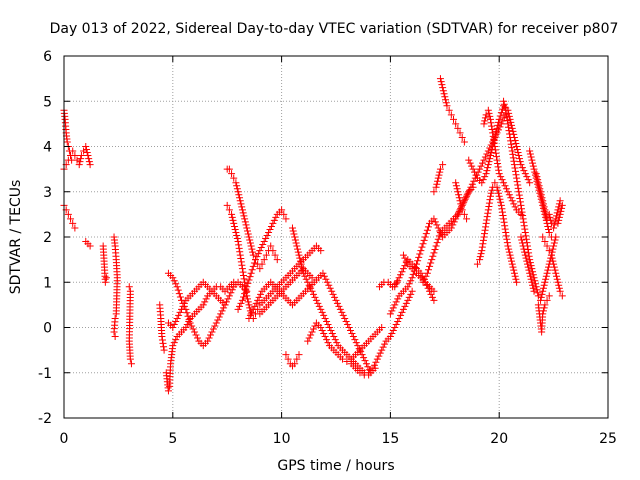  What do you see at coordinates (335, 466) in the screenshot?
I see `x-axis-label: GPS time / hours` at bounding box center [335, 466].